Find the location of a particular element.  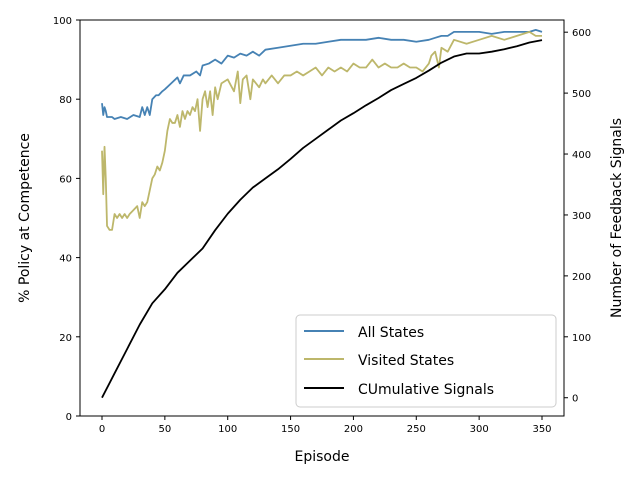

legend-label-visited-states: Visited States is located at coordinates (406, 361).